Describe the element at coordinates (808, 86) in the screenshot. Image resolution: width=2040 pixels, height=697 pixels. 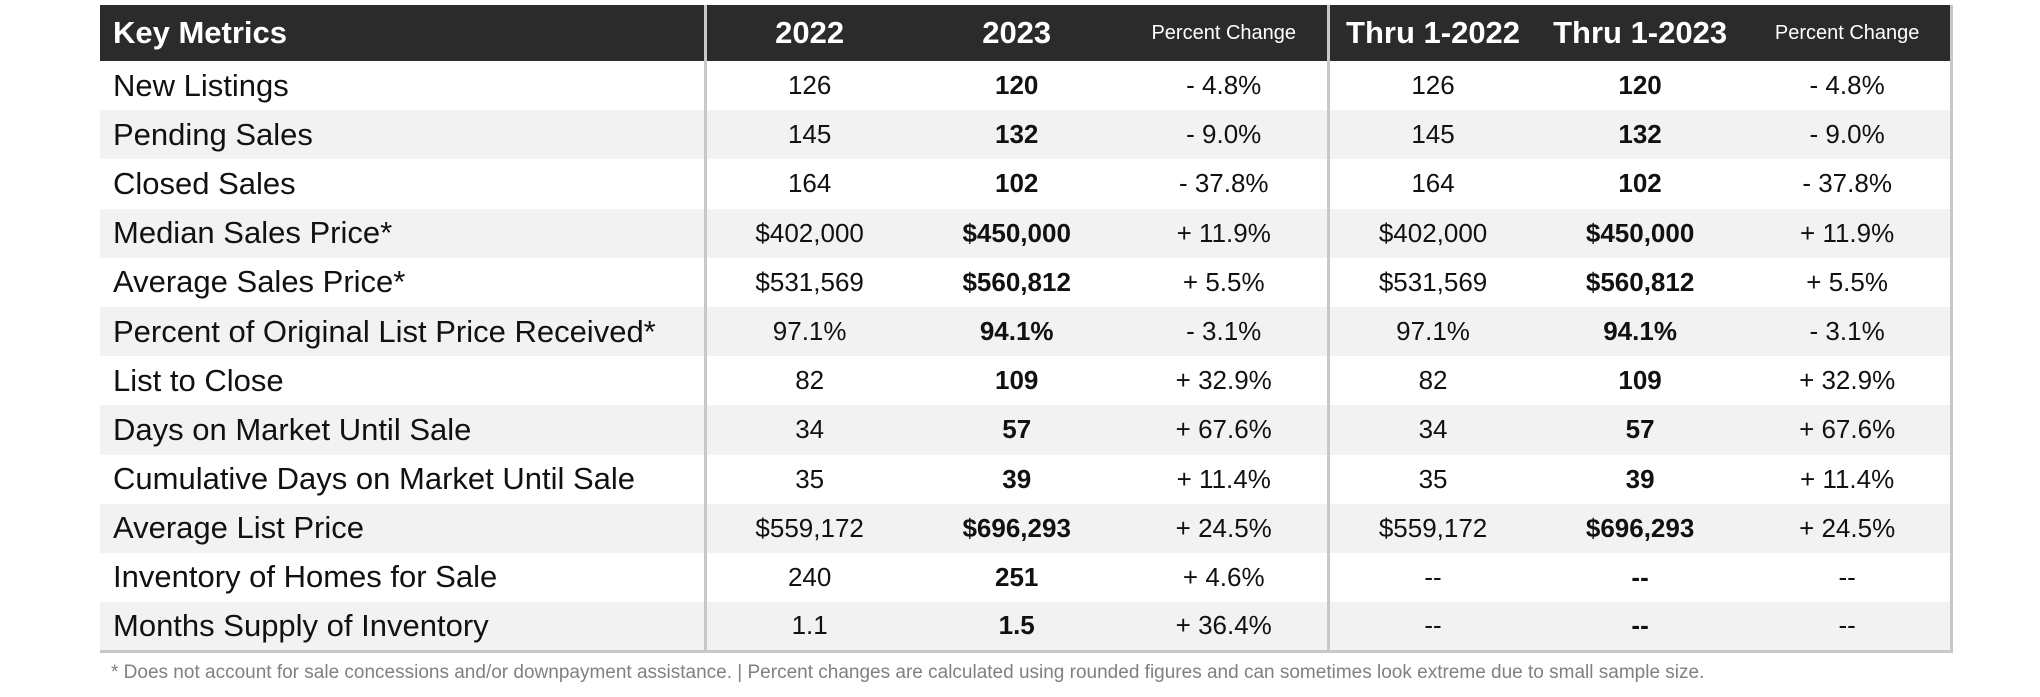
I see `value-2022: 126` at that location.